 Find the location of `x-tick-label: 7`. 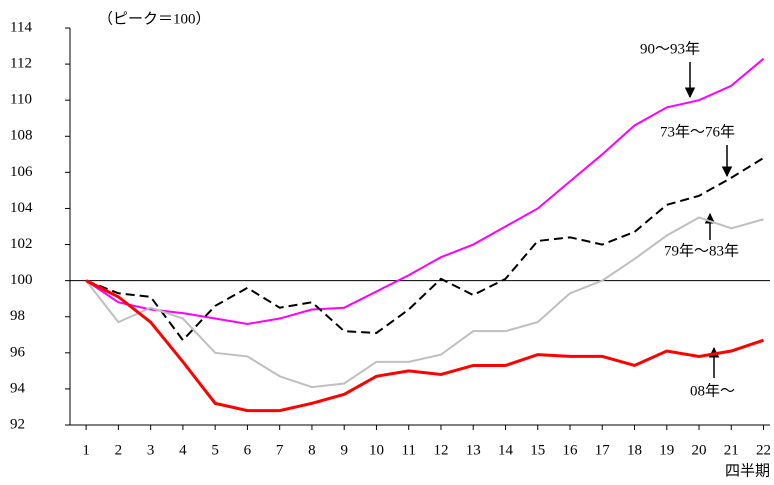

x-tick-label: 7 is located at coordinates (280, 450).